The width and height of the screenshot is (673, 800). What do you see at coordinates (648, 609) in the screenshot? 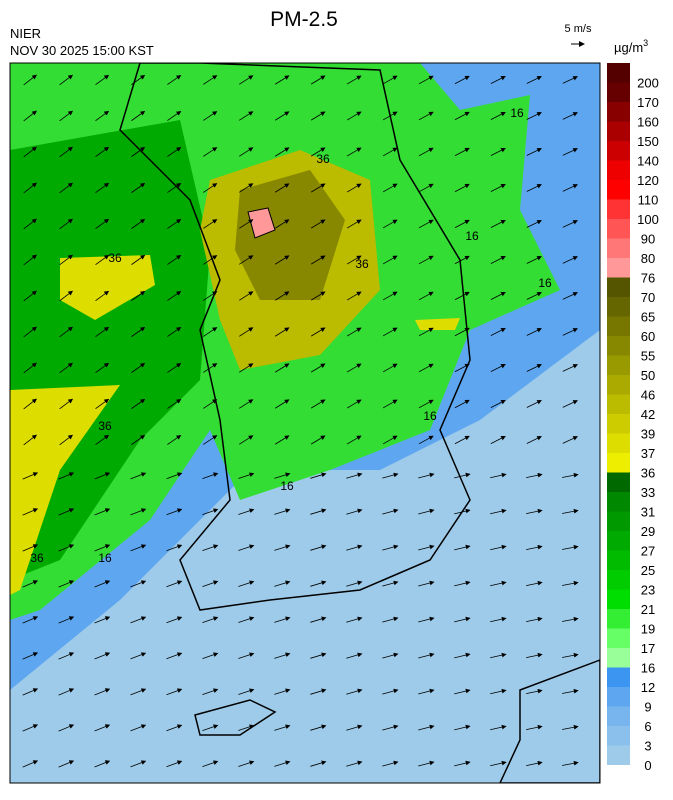
I see `colorbar-label: 21` at bounding box center [648, 609].